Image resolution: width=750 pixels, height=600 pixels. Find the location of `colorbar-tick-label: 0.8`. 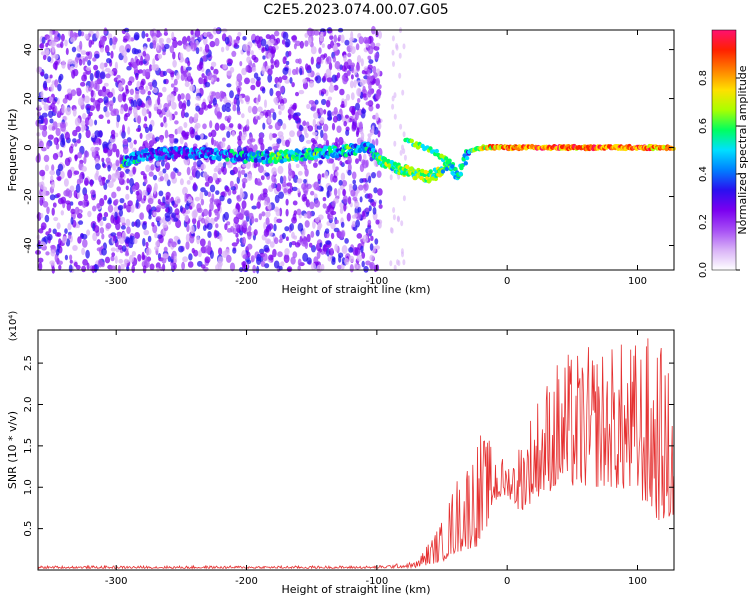

colorbar-tick-label: 0.8 is located at coordinates (703, 78).